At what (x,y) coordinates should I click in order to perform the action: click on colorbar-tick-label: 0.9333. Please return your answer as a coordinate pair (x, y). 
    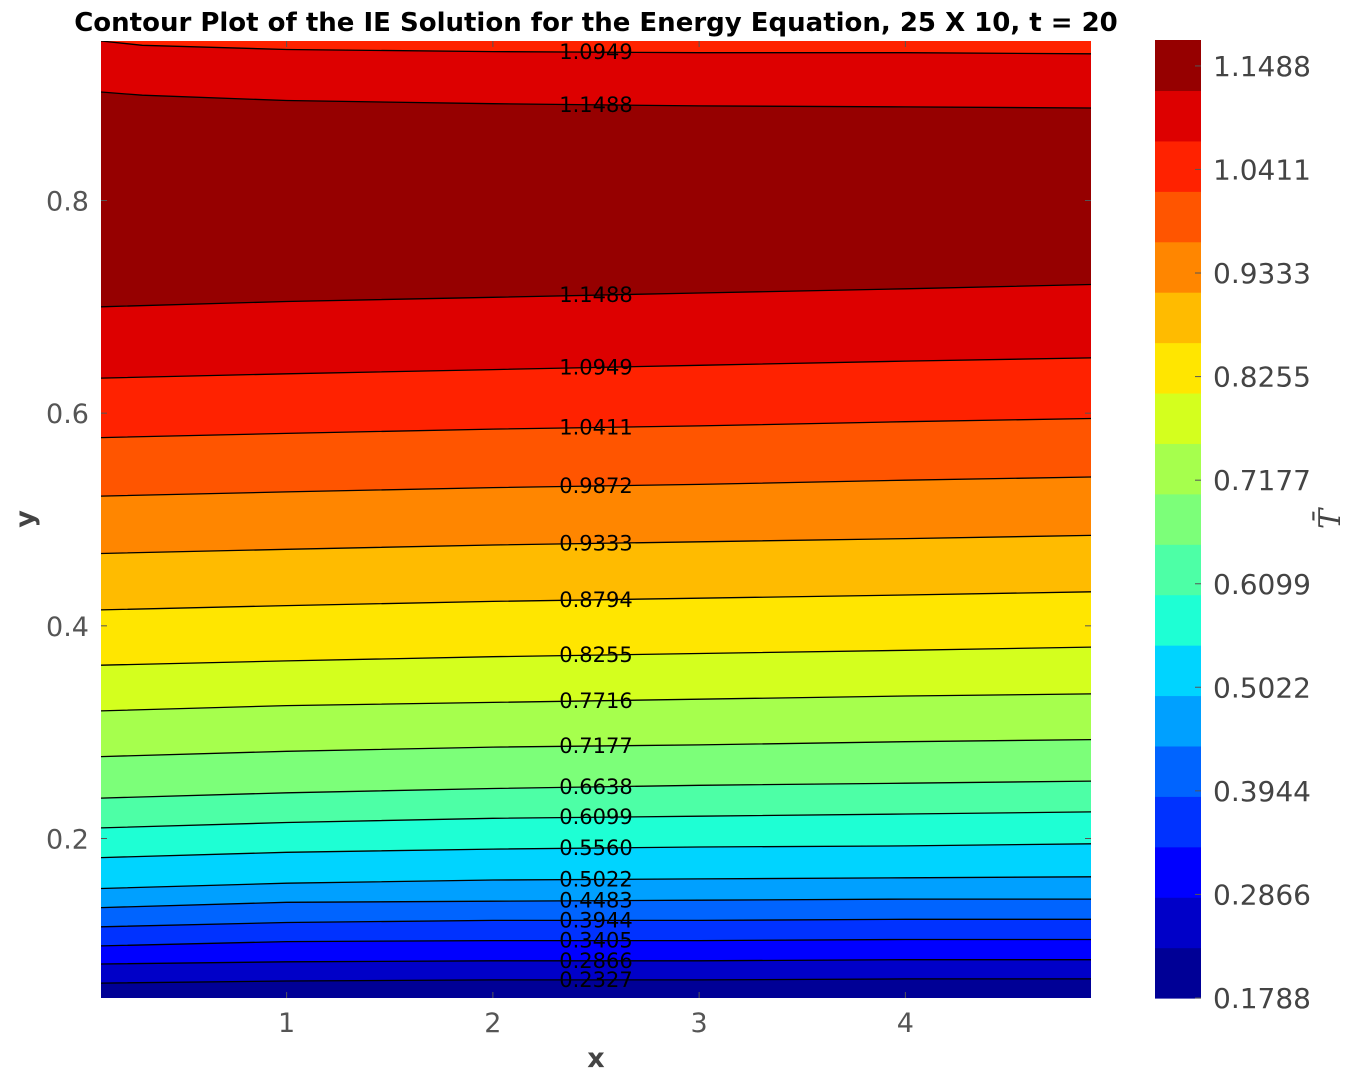
    Looking at the image, I should click on (1262, 273).